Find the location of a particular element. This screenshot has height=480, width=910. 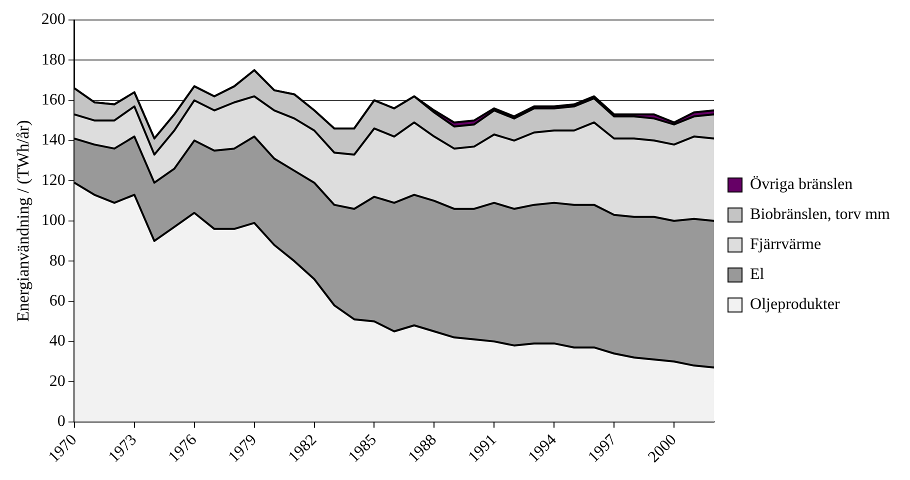

y-tick-label: 0 is located at coordinates (61, 421).